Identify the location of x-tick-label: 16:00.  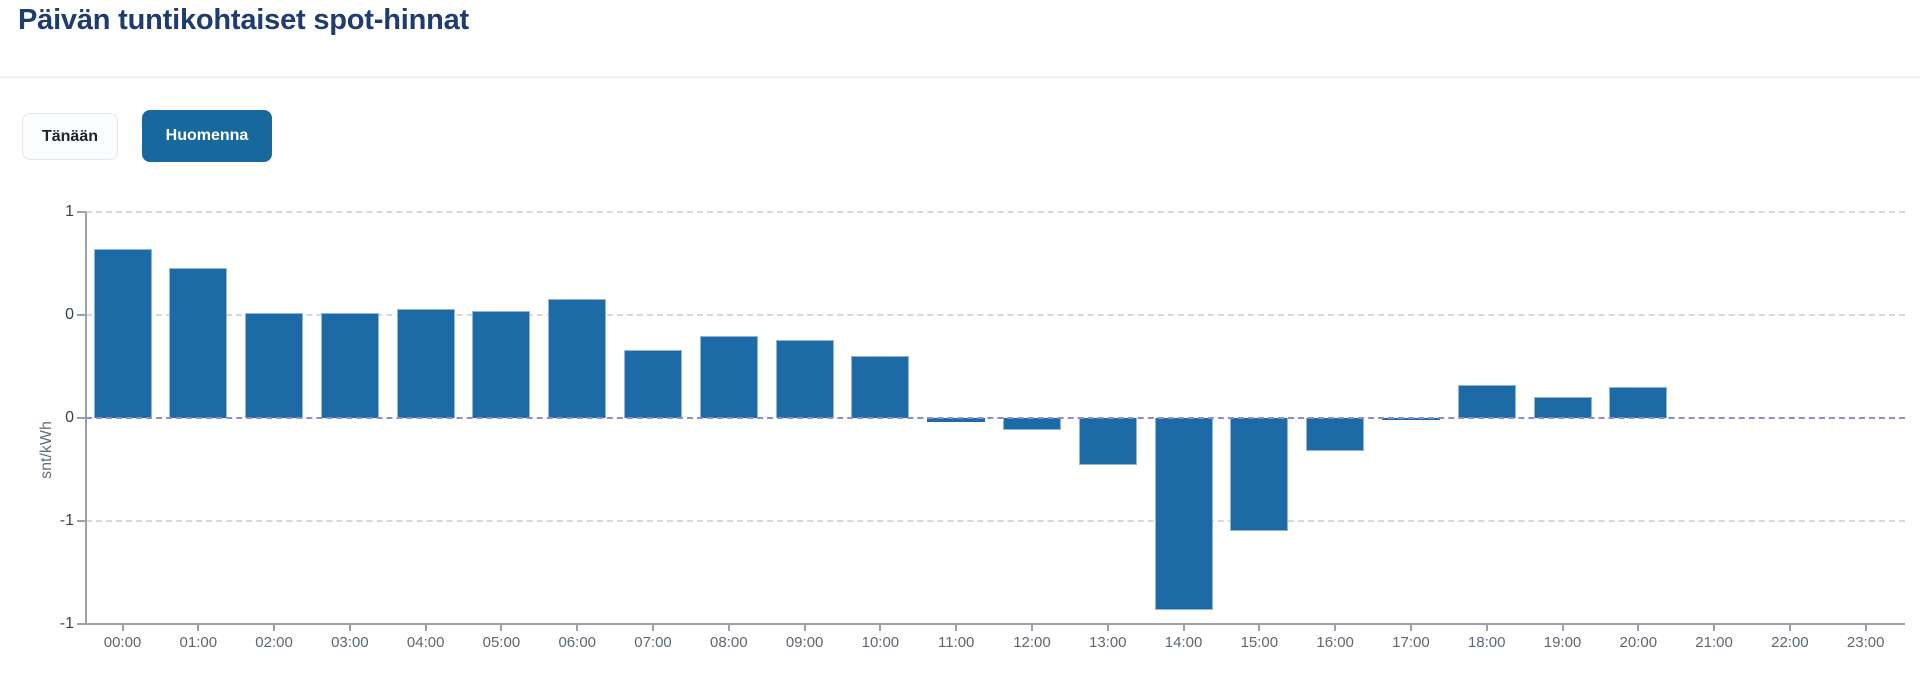
(1335, 642).